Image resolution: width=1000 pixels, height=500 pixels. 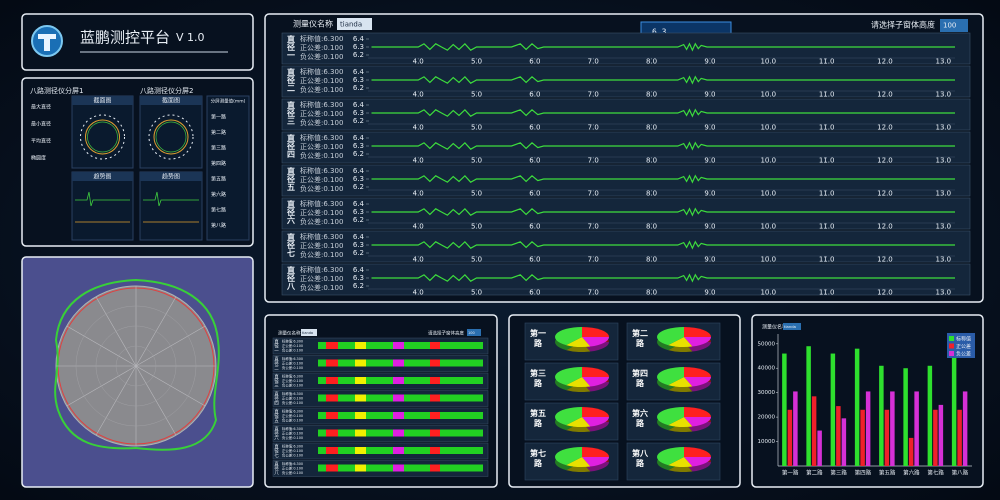 What do you see at coordinates (963, 338) in the screenshot?
I see `legend-label: 标称值` at bounding box center [963, 338].